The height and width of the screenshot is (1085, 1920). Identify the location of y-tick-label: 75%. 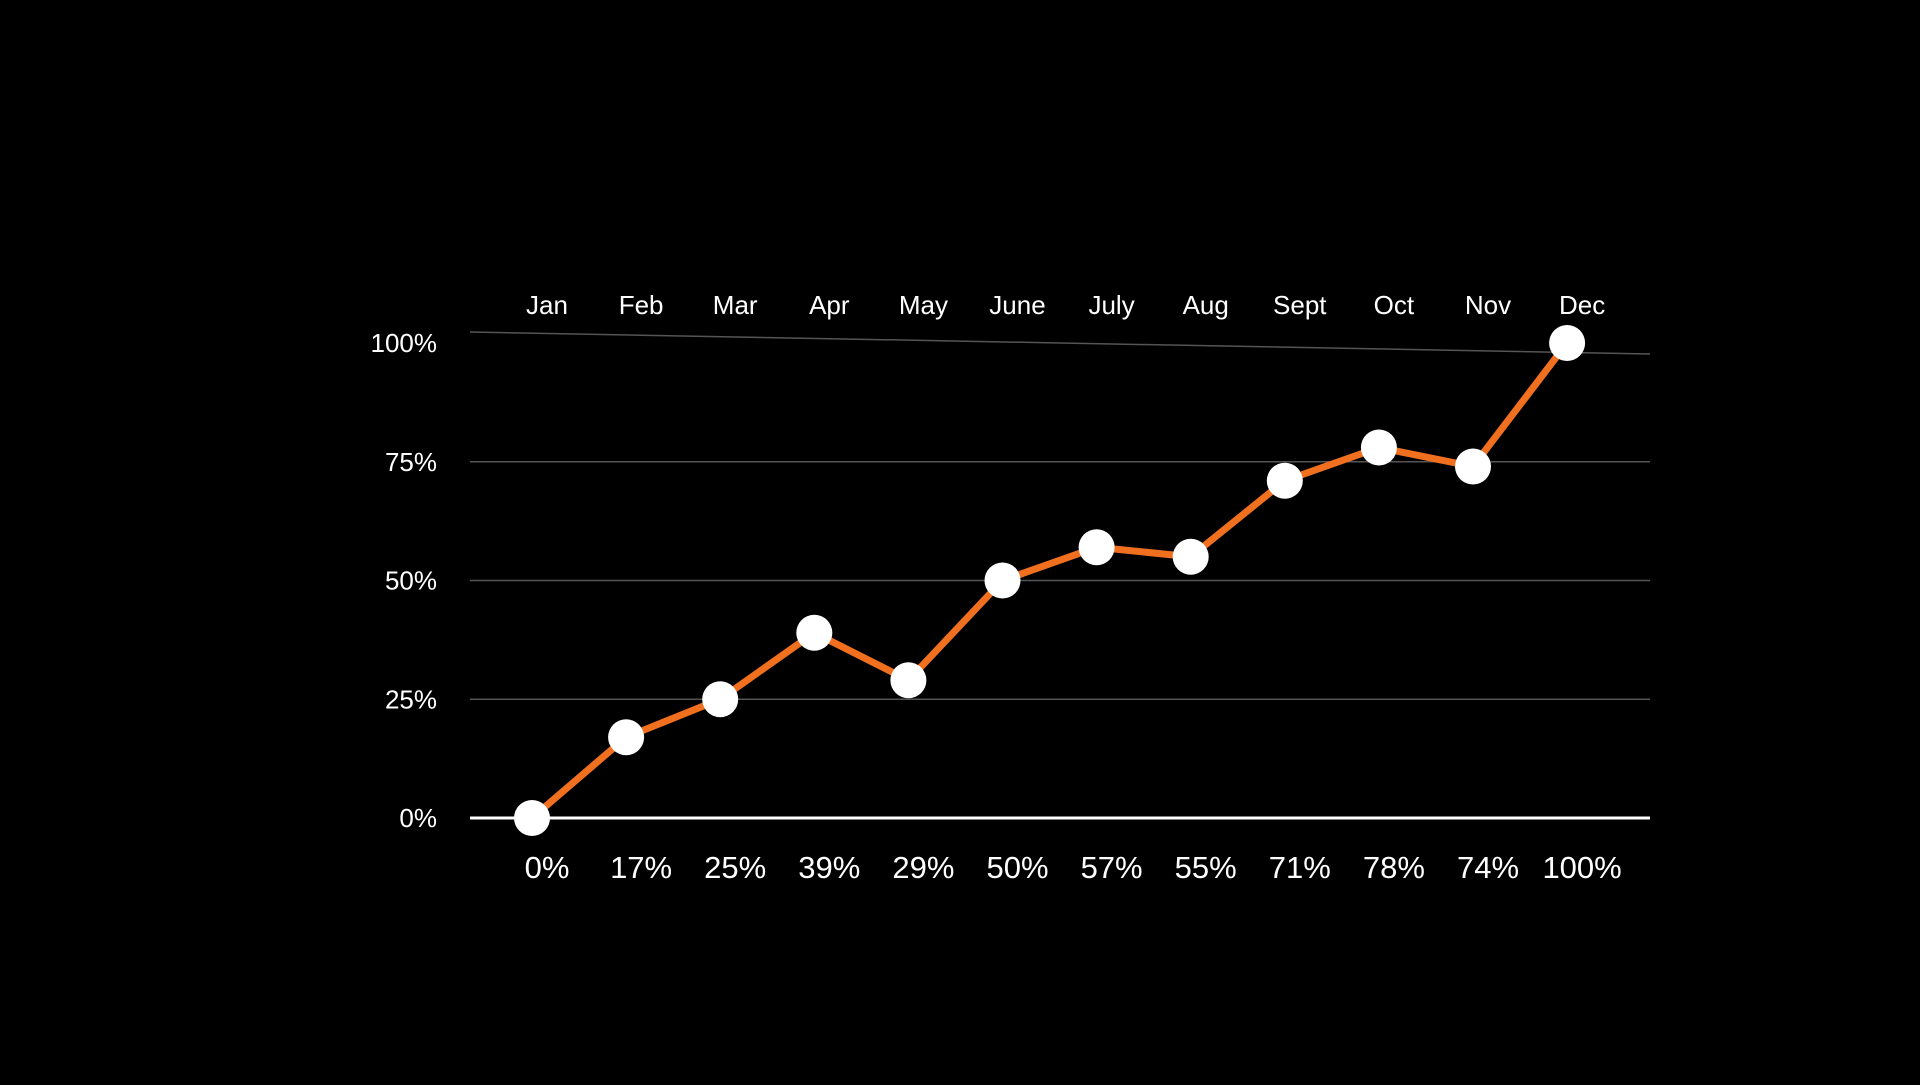
(411, 462).